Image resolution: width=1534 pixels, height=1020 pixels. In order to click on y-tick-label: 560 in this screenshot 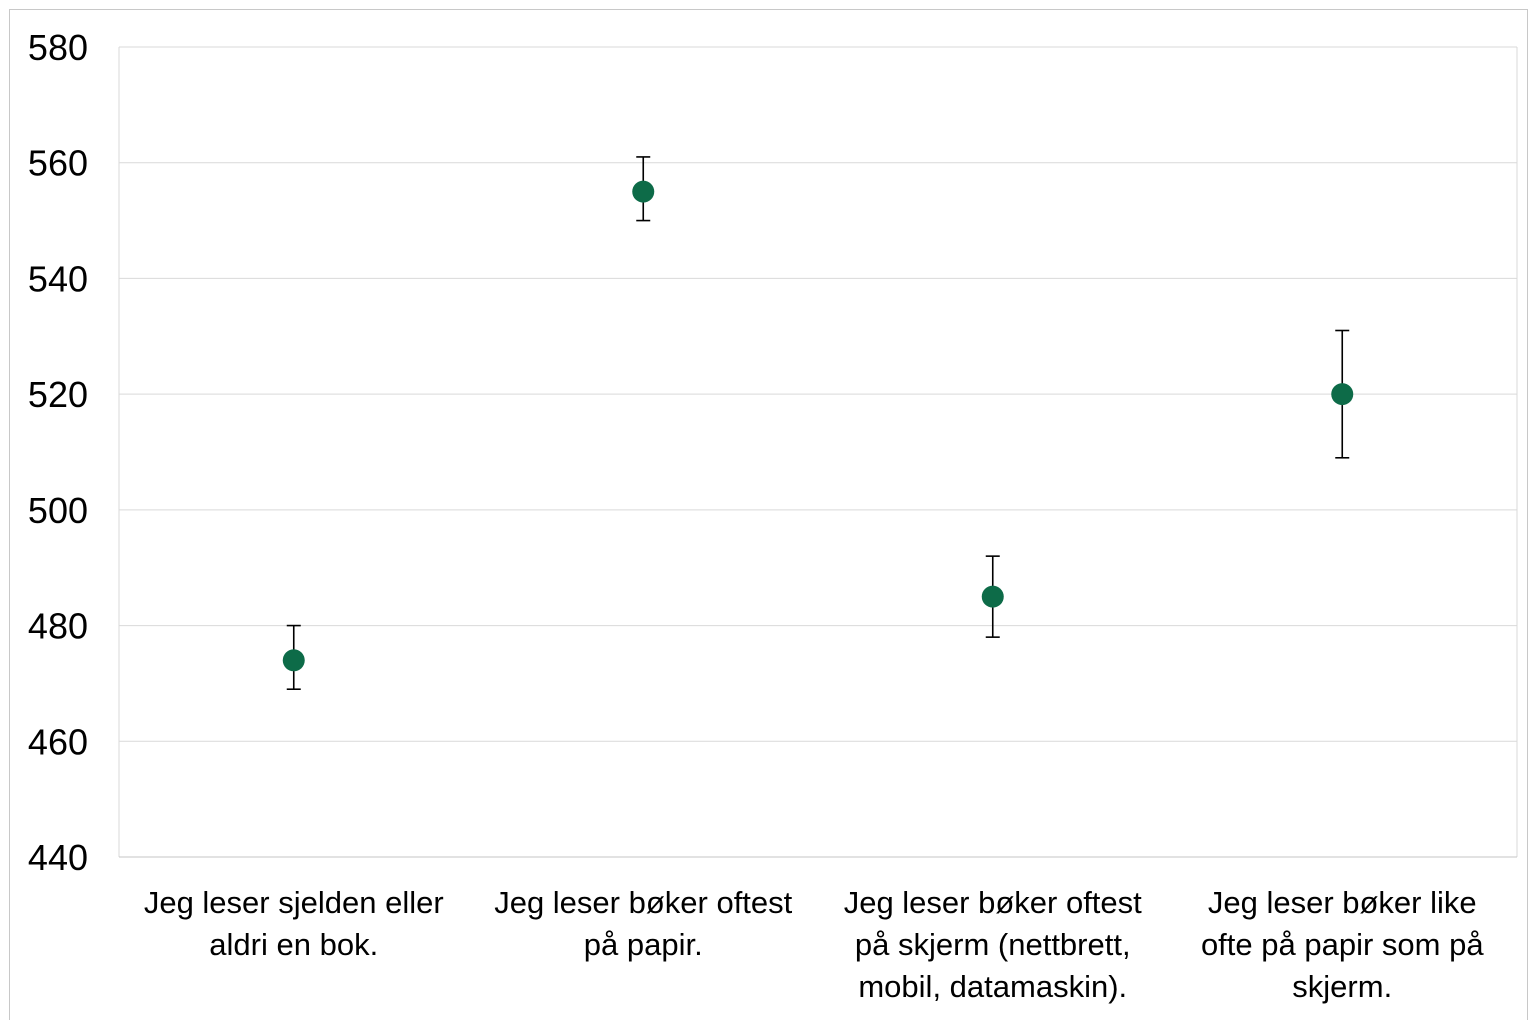, I will do `click(58, 163)`.